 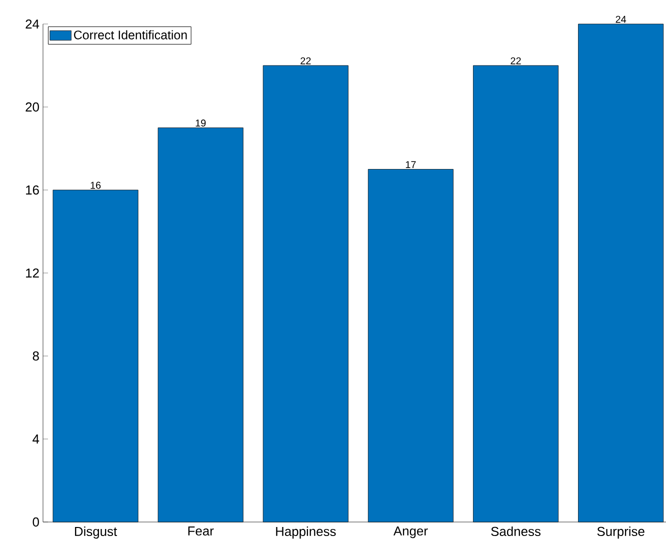 What do you see at coordinates (35, 356) in the screenshot?
I see `y-tick-label: 8` at bounding box center [35, 356].